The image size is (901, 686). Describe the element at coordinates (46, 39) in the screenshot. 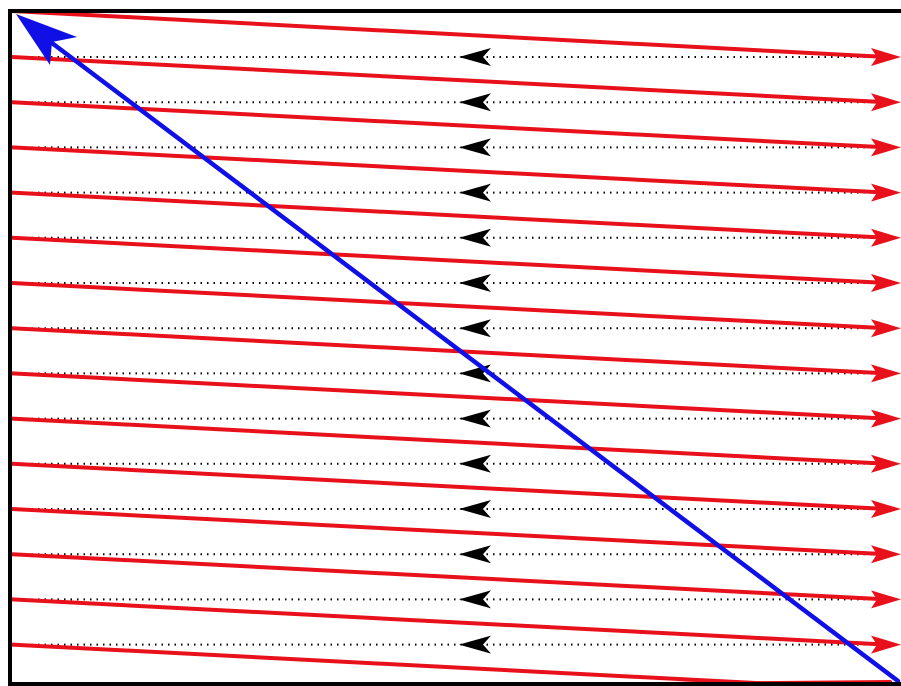

I see `arrowhead-up-left-icon` at that location.